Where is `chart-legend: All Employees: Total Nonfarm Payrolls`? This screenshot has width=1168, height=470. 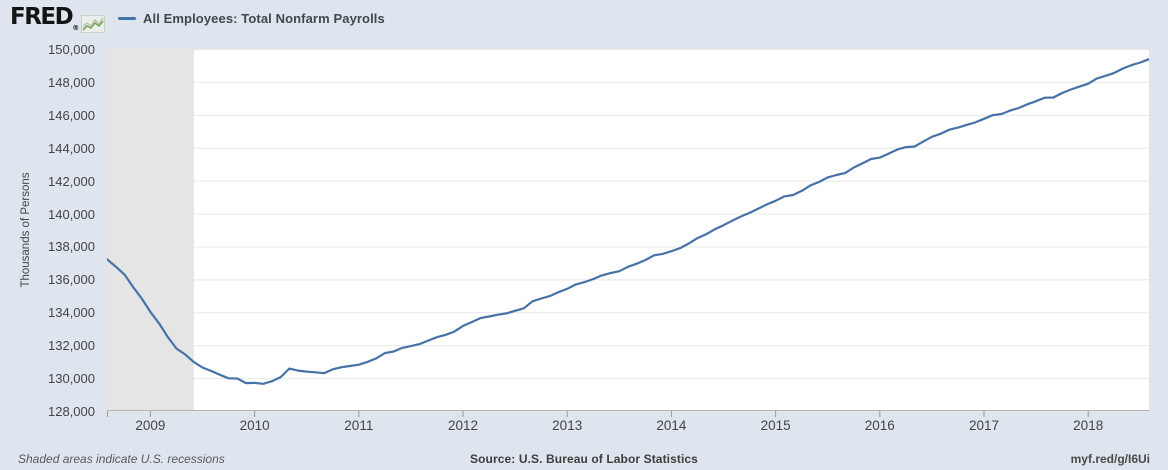
chart-legend: All Employees: Total Nonfarm Payrolls is located at coordinates (251, 18).